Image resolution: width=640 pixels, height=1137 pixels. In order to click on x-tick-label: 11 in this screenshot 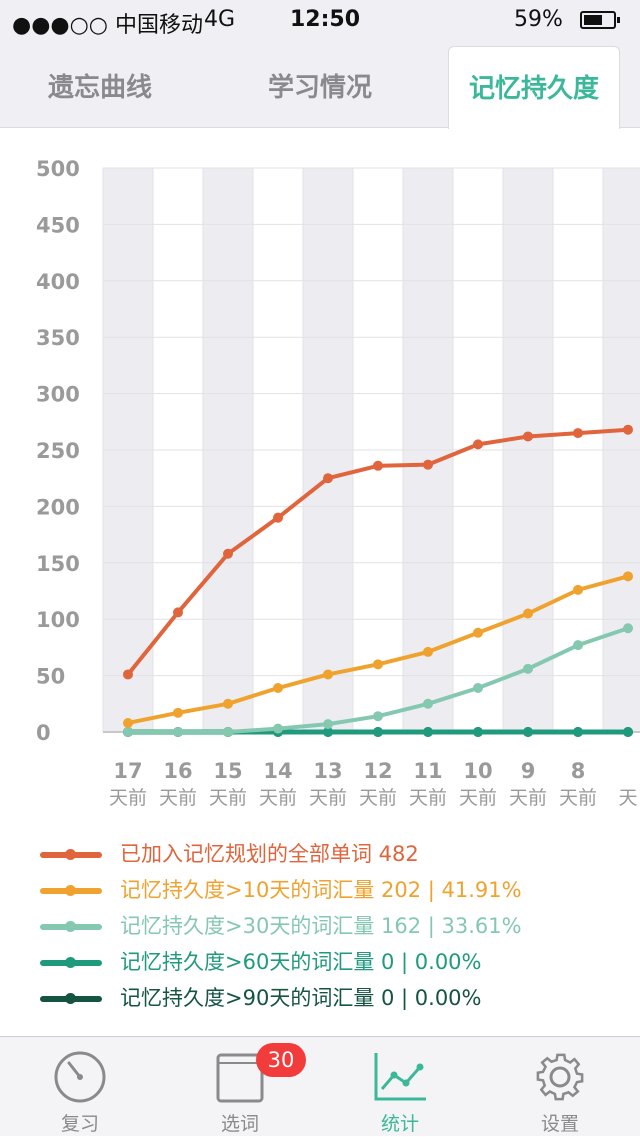, I will do `click(427, 771)`.